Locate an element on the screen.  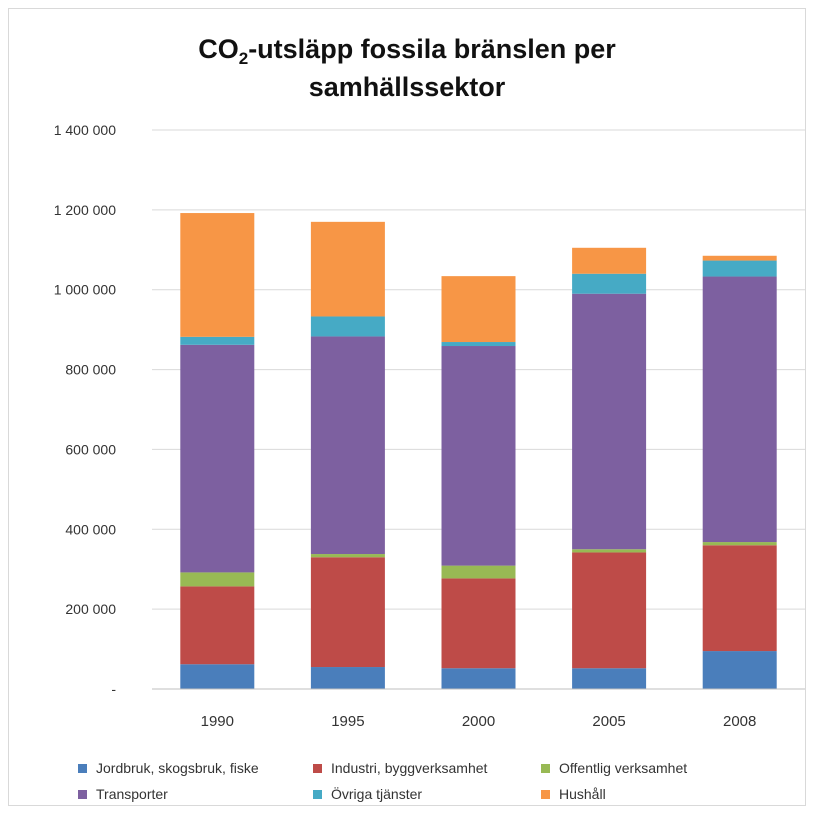
legend-label: Hushåll is located at coordinates (582, 794).